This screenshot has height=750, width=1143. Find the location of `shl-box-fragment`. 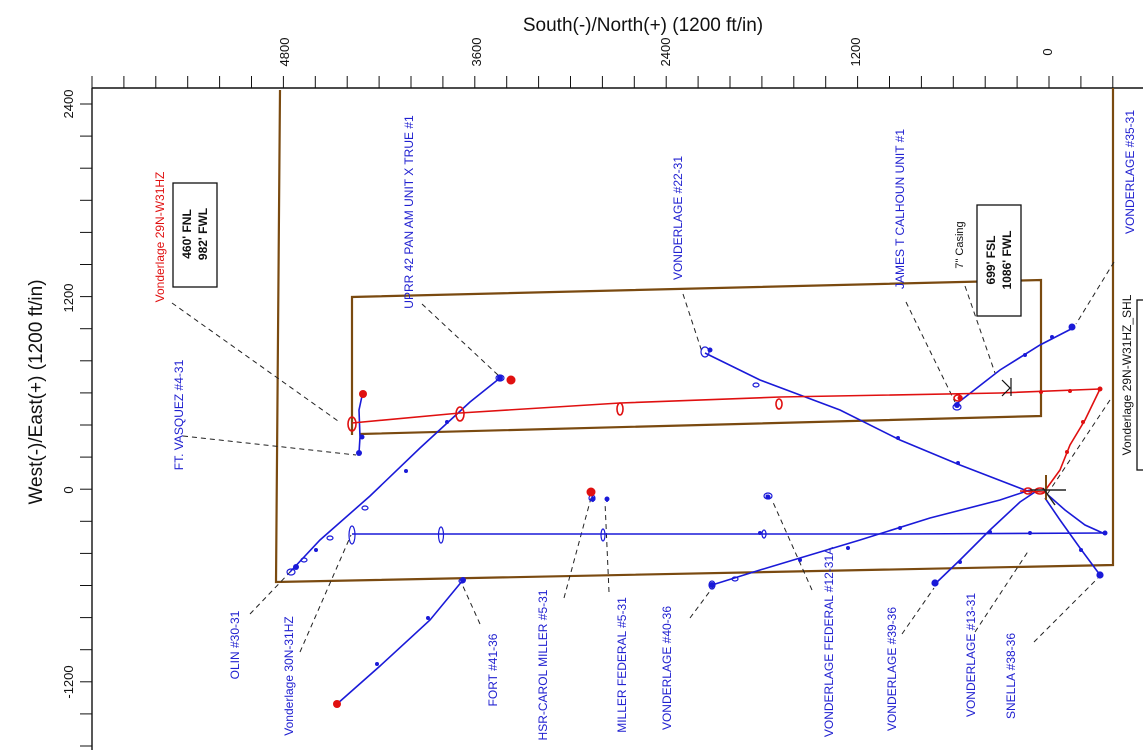

shl-box-fragment is located at coordinates (1139, 385).